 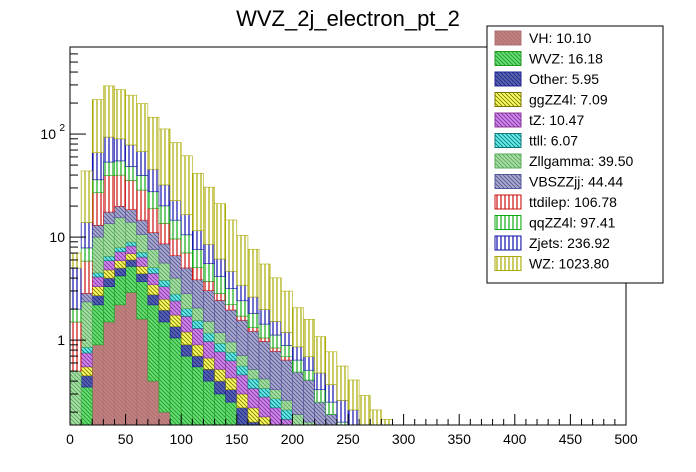 I want to click on y-tick-label-exponent: 2, so click(x=62, y=128).